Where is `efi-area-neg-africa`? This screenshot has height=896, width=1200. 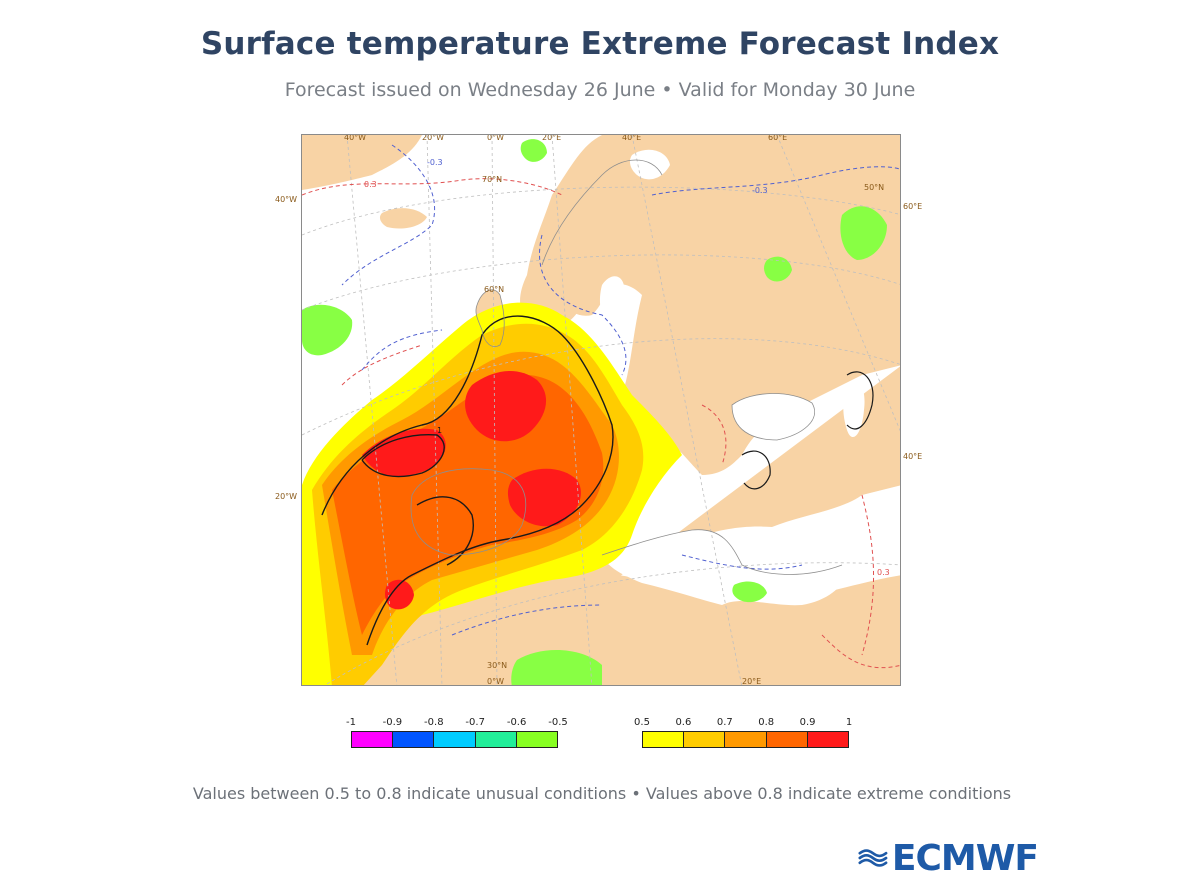
efi-area-neg-africa is located at coordinates (556, 667).